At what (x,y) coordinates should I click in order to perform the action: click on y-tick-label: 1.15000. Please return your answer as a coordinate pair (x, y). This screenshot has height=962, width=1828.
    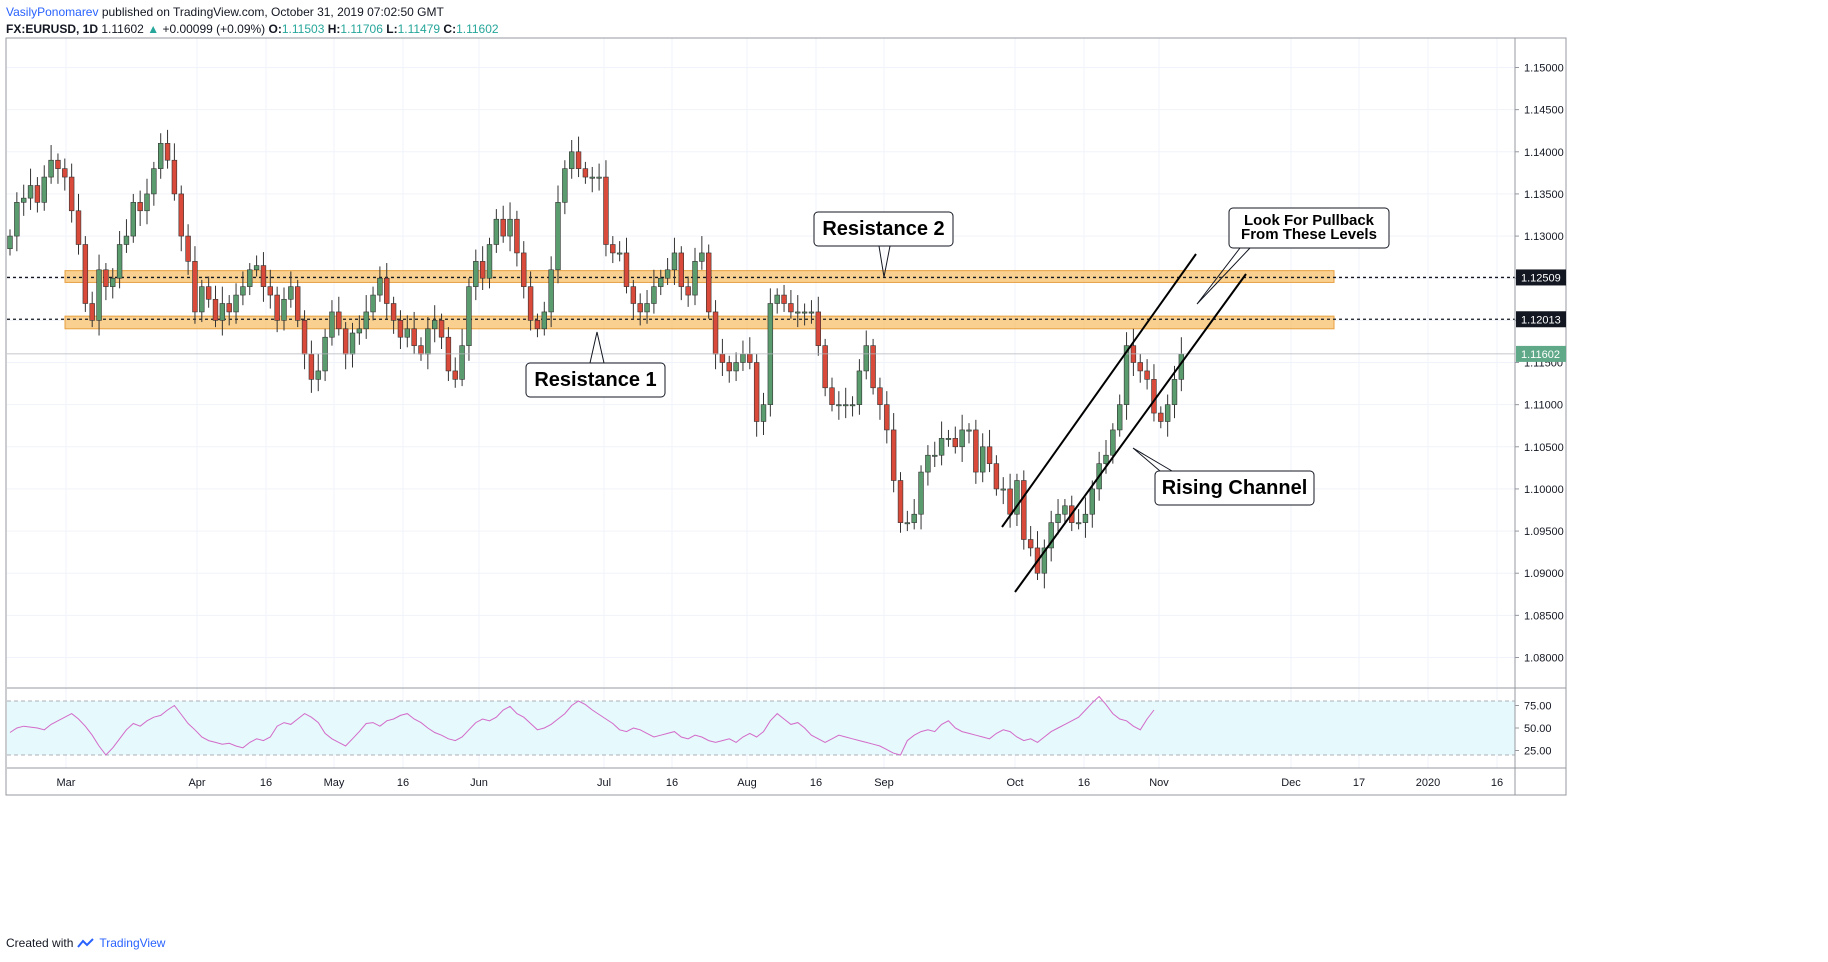
    Looking at the image, I should click on (1544, 69).